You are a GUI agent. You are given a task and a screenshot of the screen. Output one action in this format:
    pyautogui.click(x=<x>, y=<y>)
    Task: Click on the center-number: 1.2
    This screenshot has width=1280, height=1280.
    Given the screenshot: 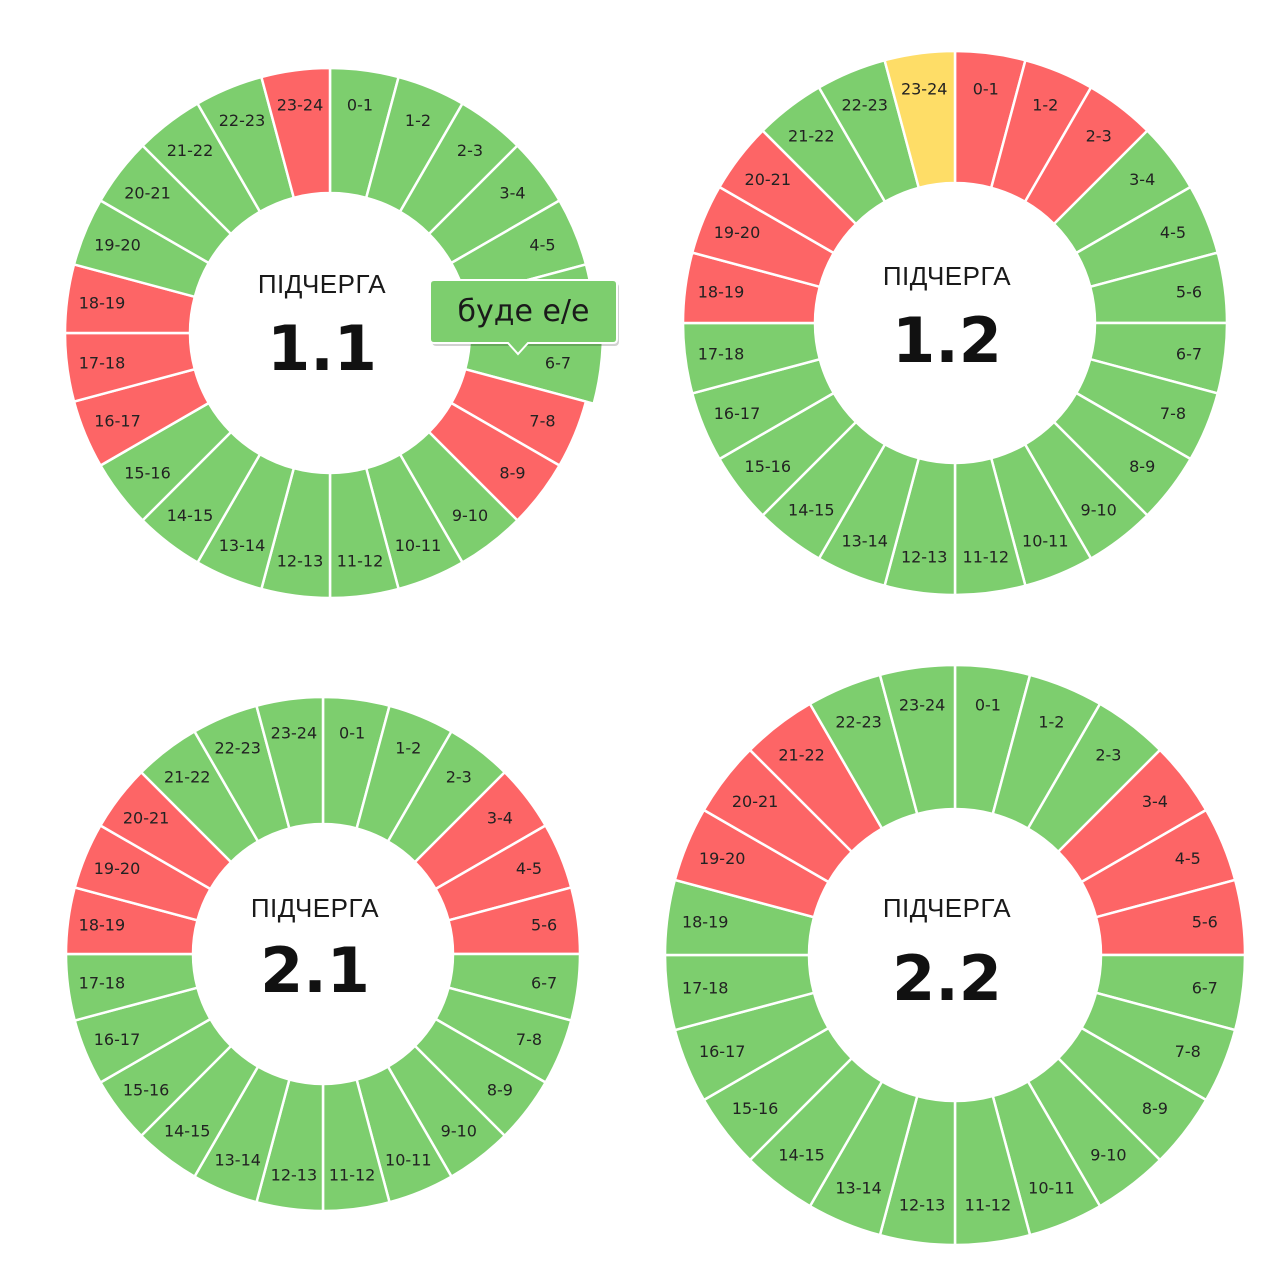 What is the action you would take?
    pyautogui.click(x=947, y=340)
    